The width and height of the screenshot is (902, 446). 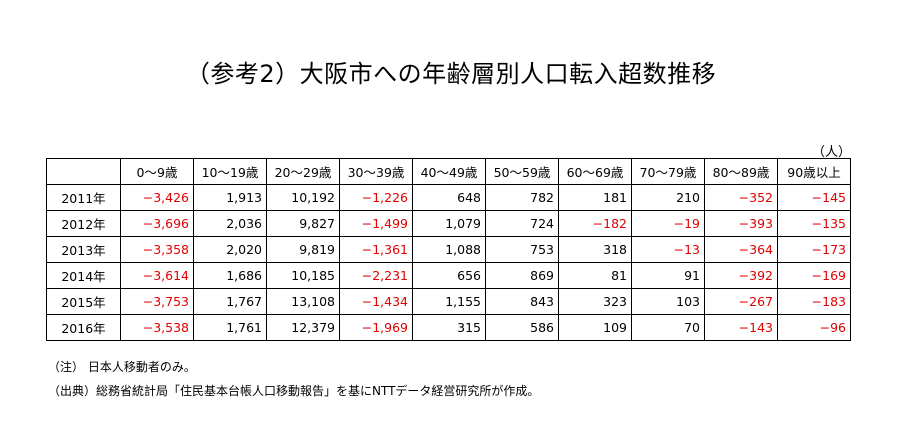 What do you see at coordinates (741, 275) in the screenshot?
I see `value-cell: −392` at bounding box center [741, 275].